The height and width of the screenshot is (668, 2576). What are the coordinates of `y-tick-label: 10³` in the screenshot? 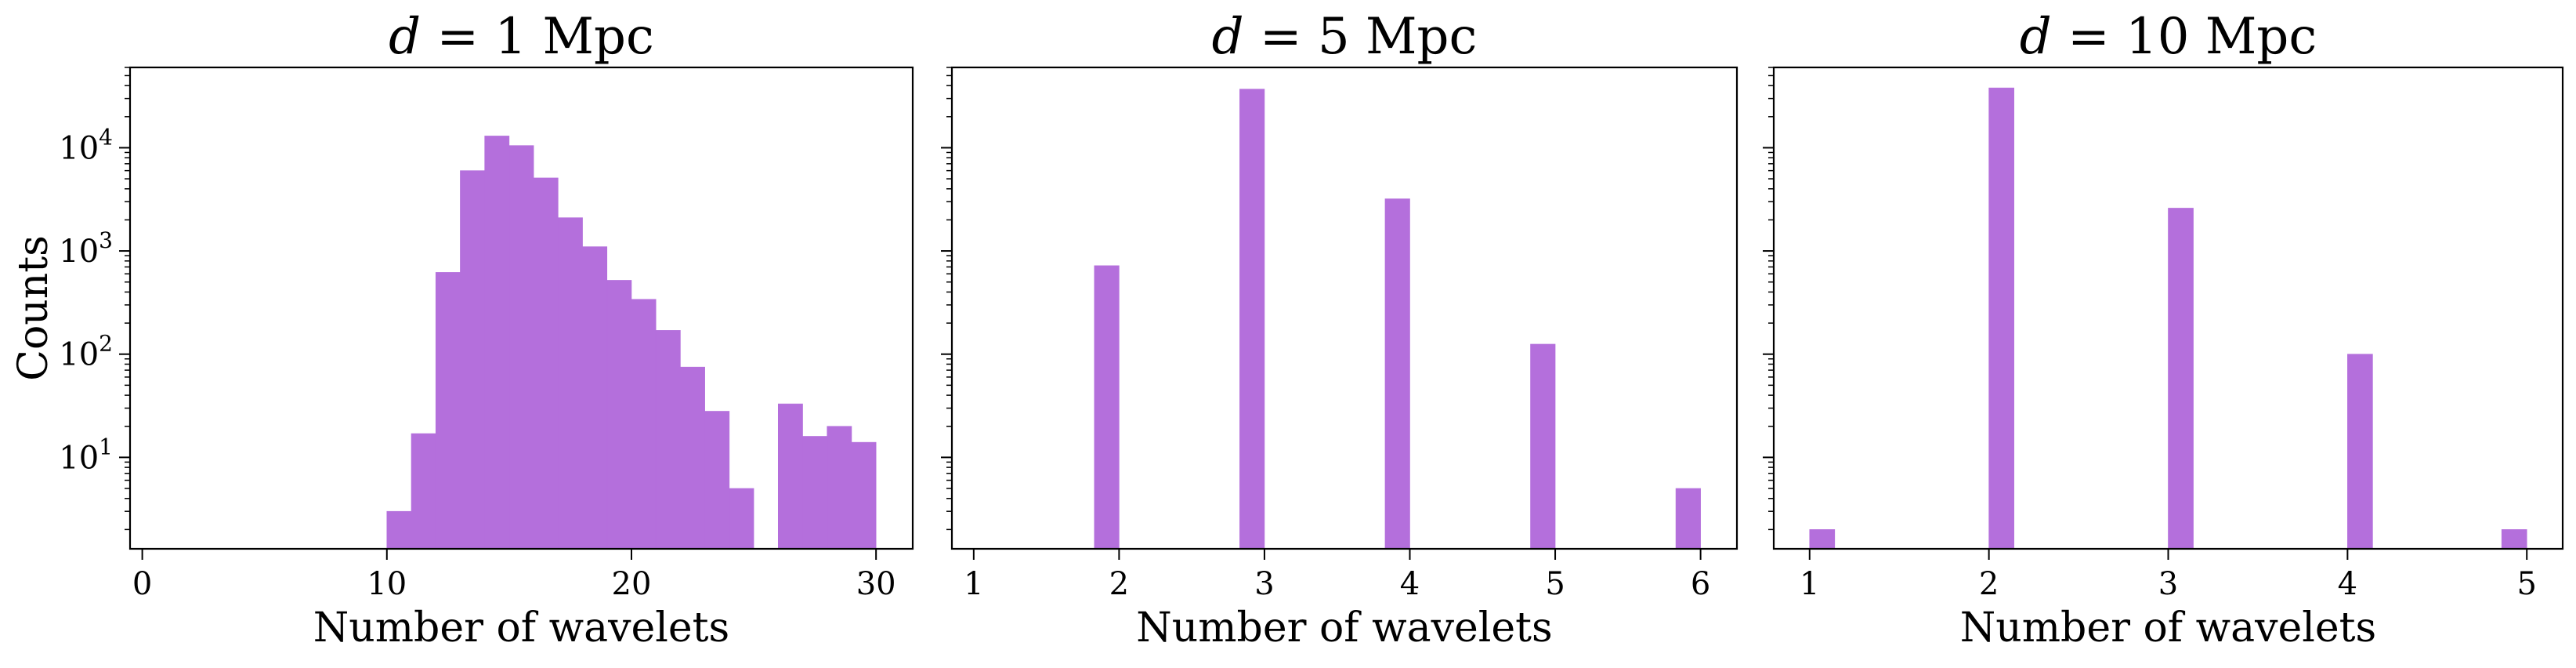 It's located at (86, 248).